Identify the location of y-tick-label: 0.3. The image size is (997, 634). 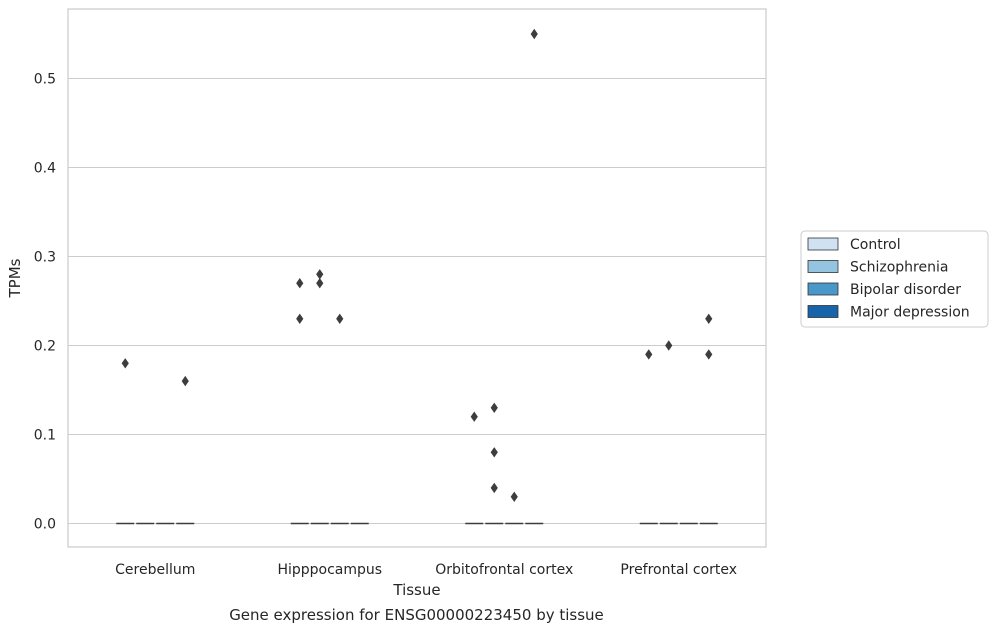
(45, 258).